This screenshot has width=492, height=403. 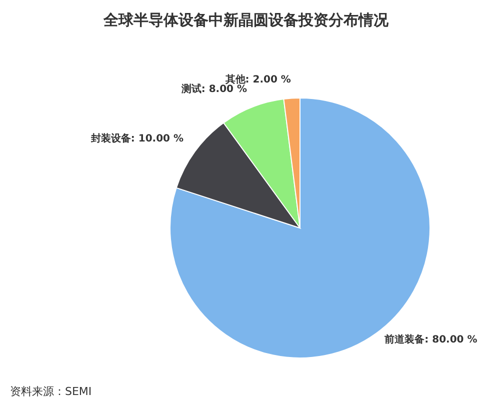 I want to click on slice-label: 封装设备: 10.00 %, so click(x=137, y=138).